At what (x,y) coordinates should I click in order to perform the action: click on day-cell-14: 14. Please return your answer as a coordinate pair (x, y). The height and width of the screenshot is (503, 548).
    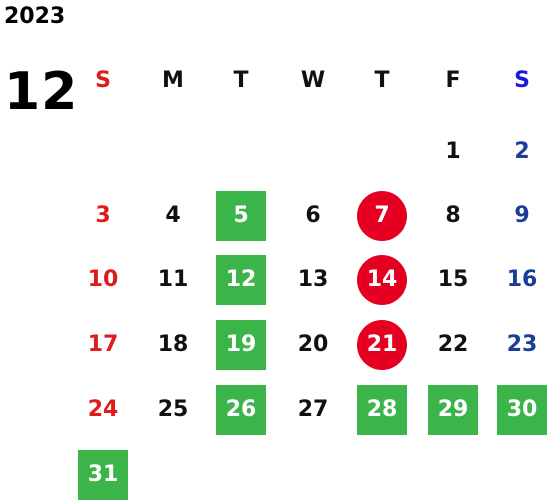
    Looking at the image, I should click on (382, 280).